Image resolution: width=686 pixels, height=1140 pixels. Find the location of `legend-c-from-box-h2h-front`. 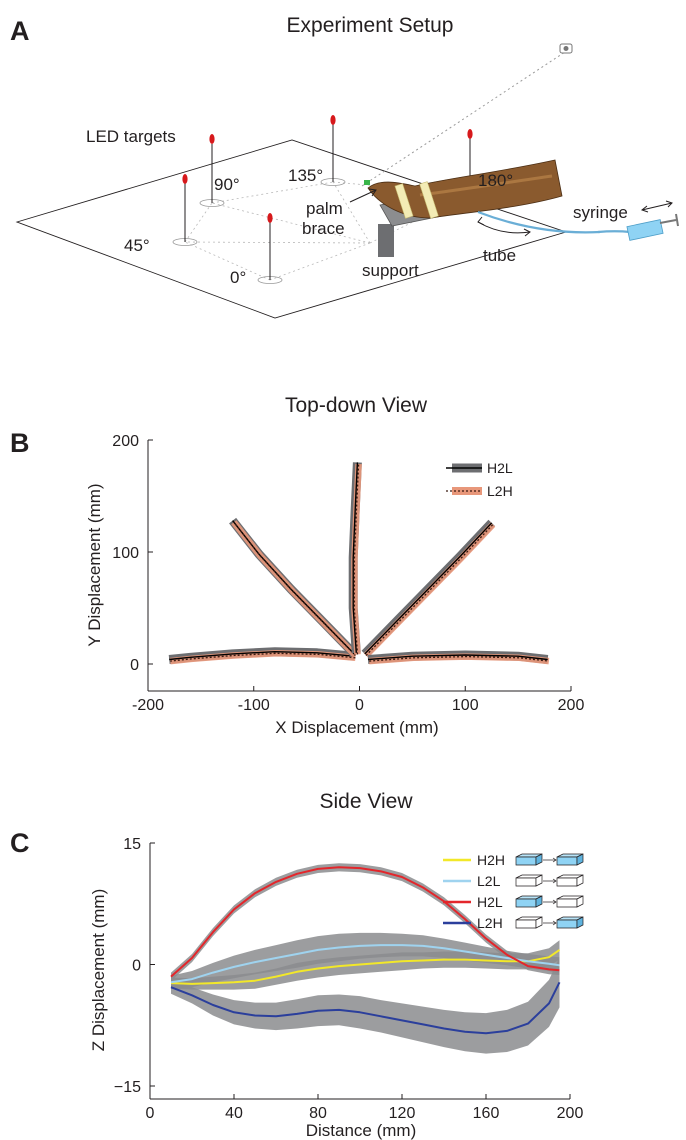

legend-c-from-box-h2h-front is located at coordinates (526, 861).